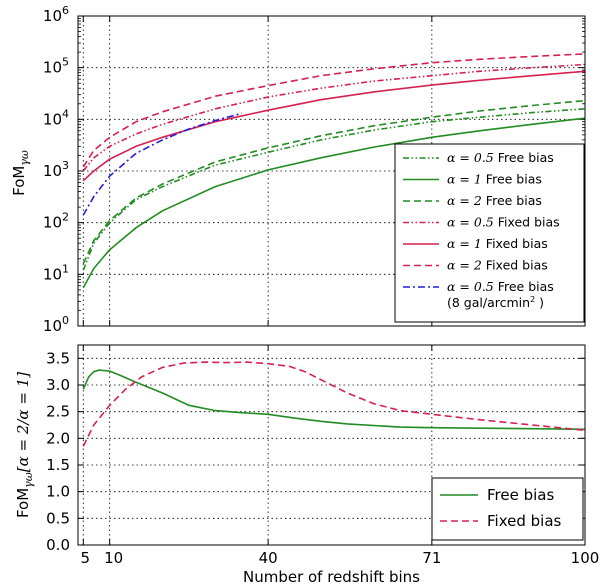  Describe the element at coordinates (585, 558) in the screenshot. I see `bottom-xtick-label: 100` at that location.